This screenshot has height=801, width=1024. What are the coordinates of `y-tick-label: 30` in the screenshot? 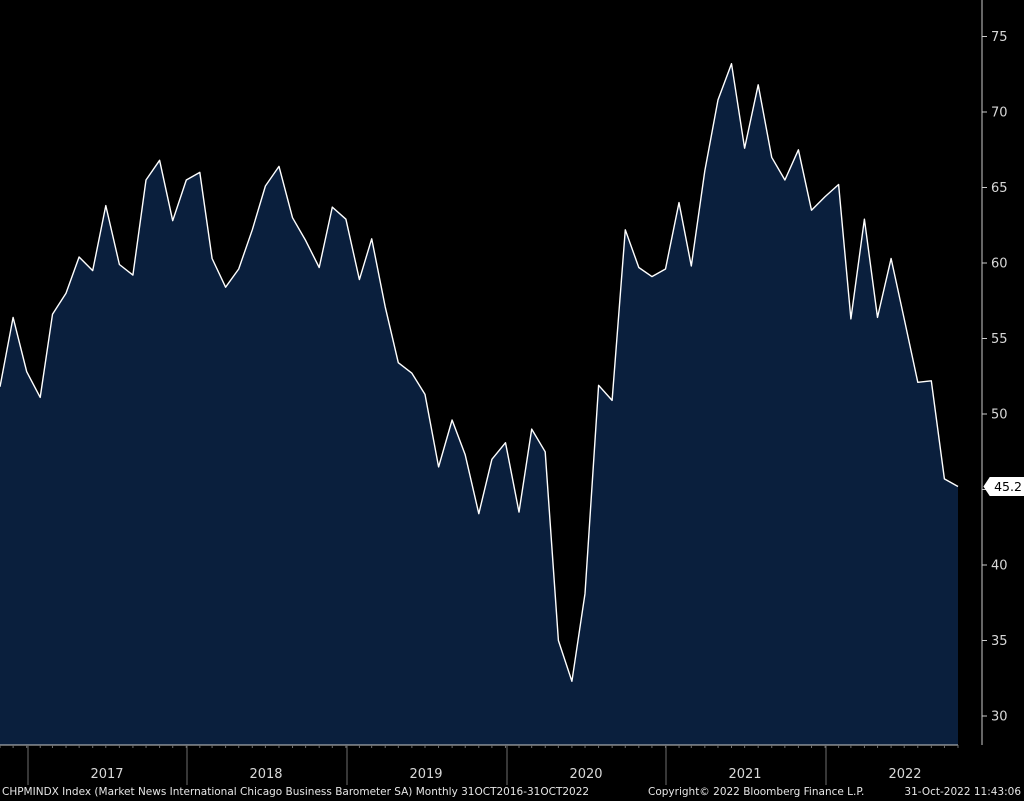 It's located at (999, 717).